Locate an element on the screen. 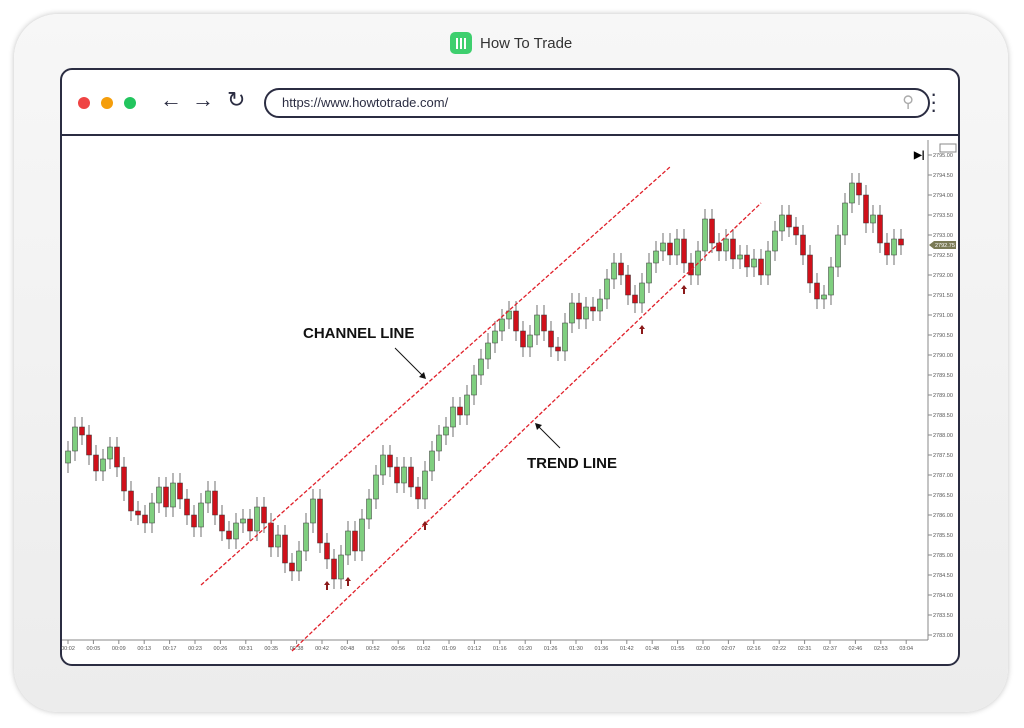  x-tick-label: 01:02 is located at coordinates (424, 649).